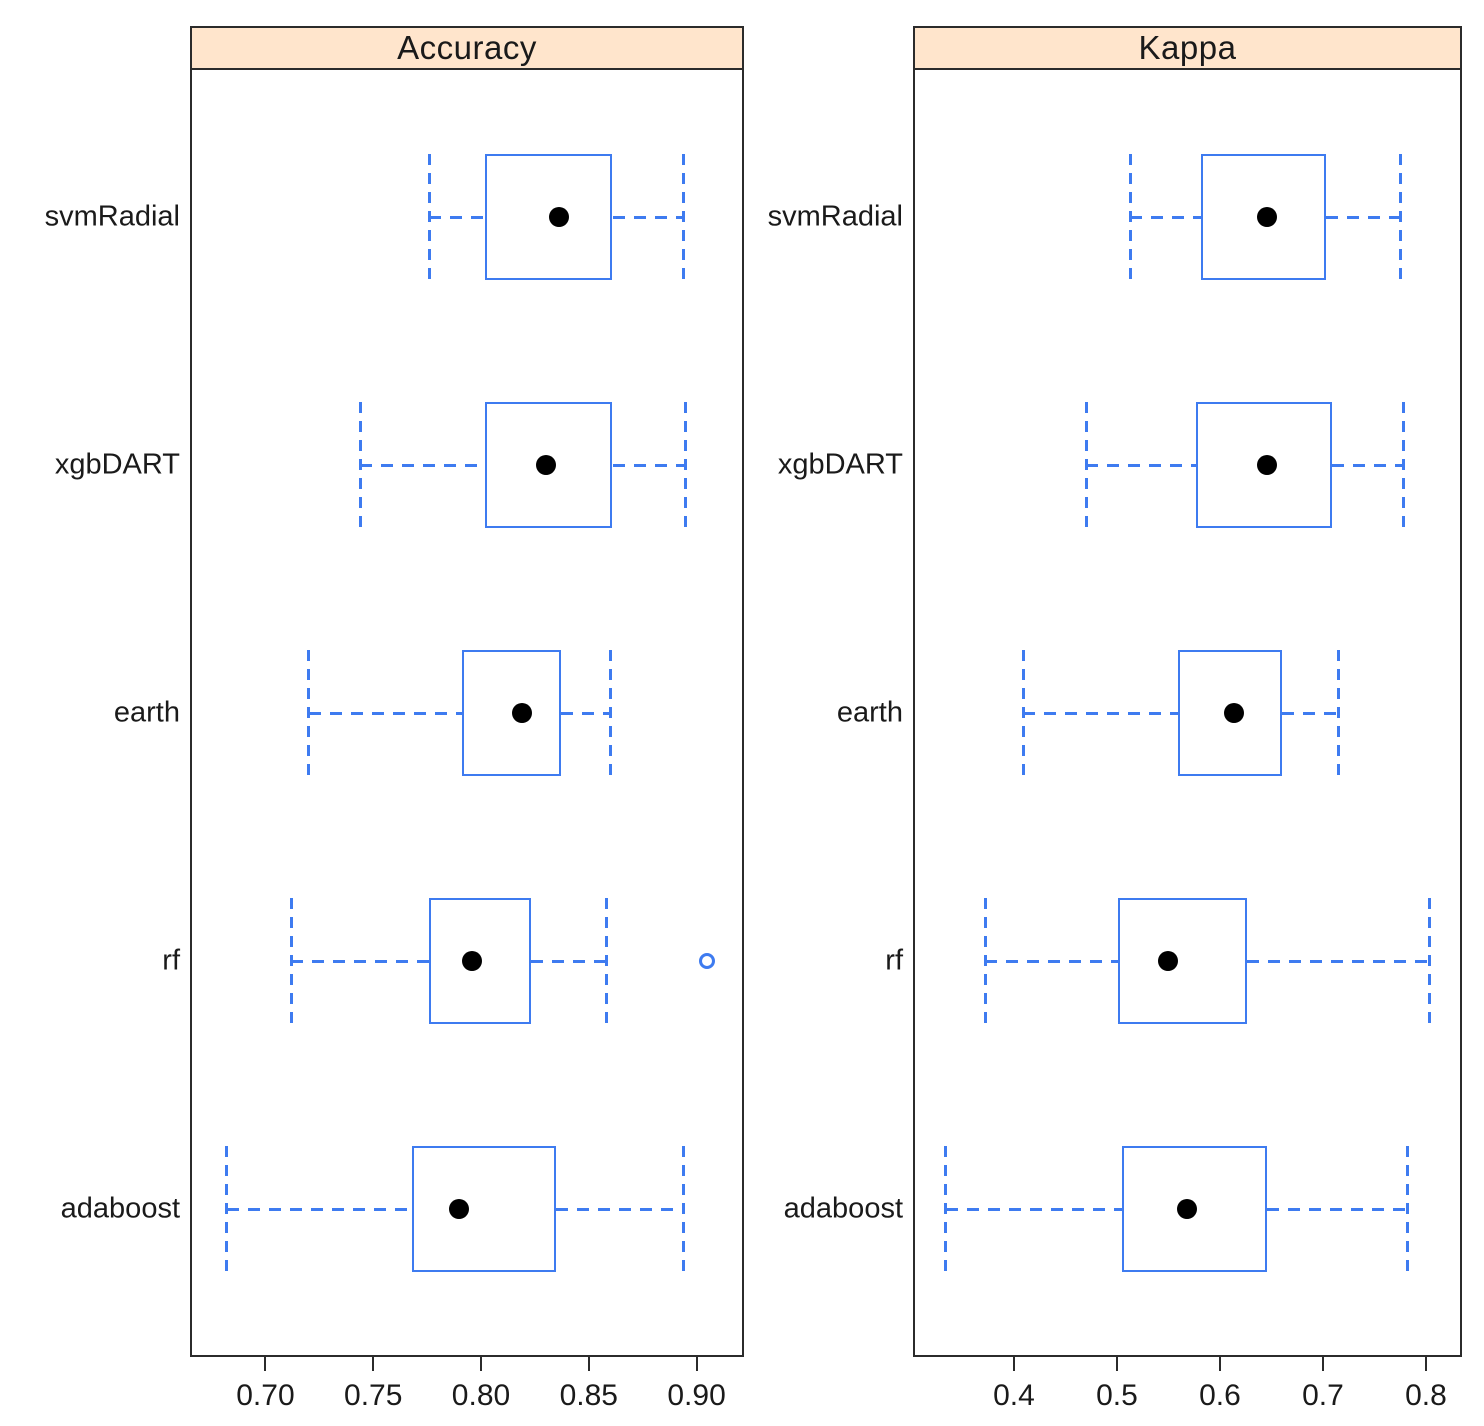 The width and height of the screenshot is (1484, 1426). Describe the element at coordinates (696, 1395) in the screenshot. I see `xtick-label: 0.90` at that location.